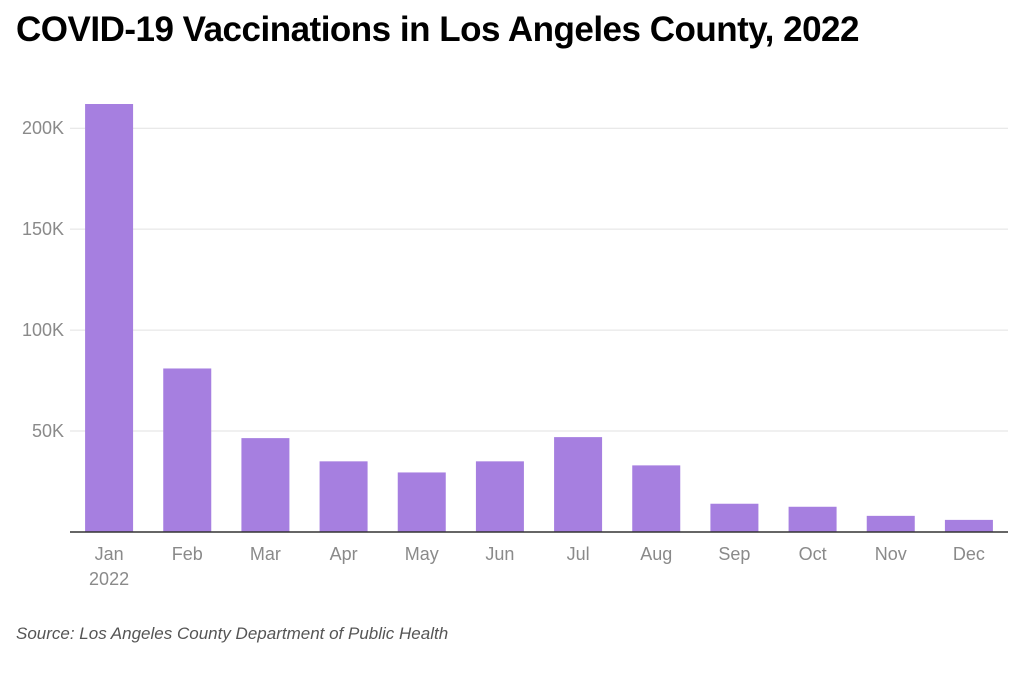  Describe the element at coordinates (890, 523) in the screenshot. I see `bar-nov` at that location.